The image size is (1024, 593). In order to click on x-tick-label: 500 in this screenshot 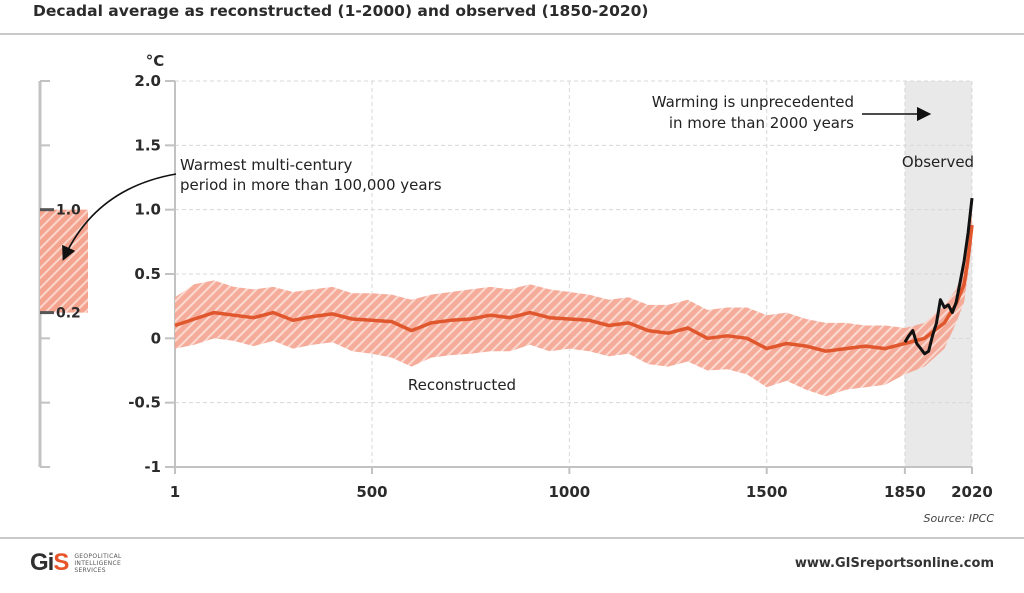, I will do `click(371, 492)`.